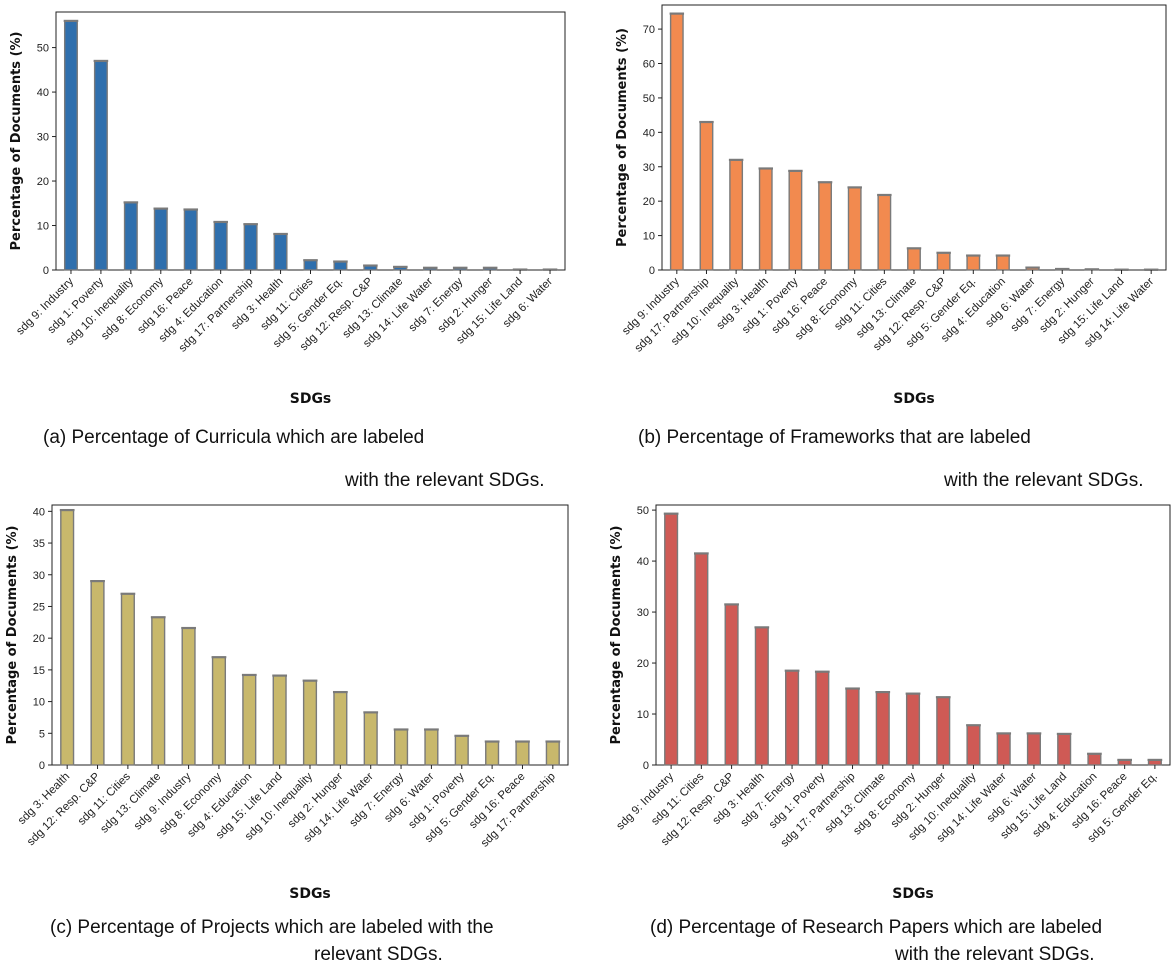 The image size is (1172, 966). Describe the element at coordinates (378, 954) in the screenshot. I see `chart-caption-line: relevant SDGs.` at that location.